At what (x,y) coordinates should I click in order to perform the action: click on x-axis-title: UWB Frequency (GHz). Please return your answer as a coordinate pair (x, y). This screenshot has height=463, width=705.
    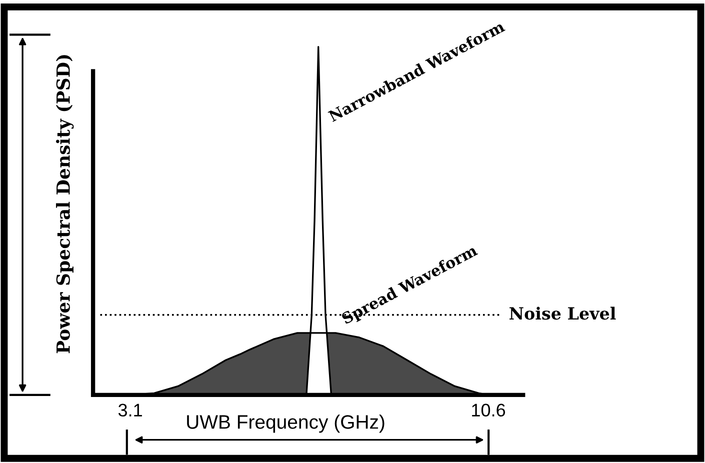
    Looking at the image, I should click on (285, 423).